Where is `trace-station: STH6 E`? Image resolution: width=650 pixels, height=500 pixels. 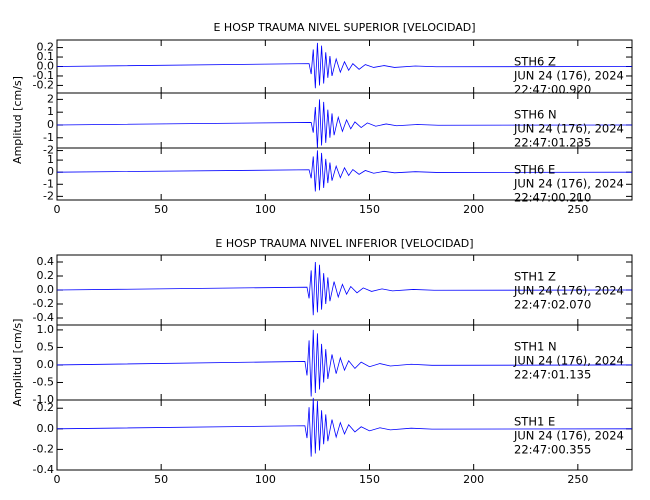
trace-station: STH6 E is located at coordinates (534, 170).